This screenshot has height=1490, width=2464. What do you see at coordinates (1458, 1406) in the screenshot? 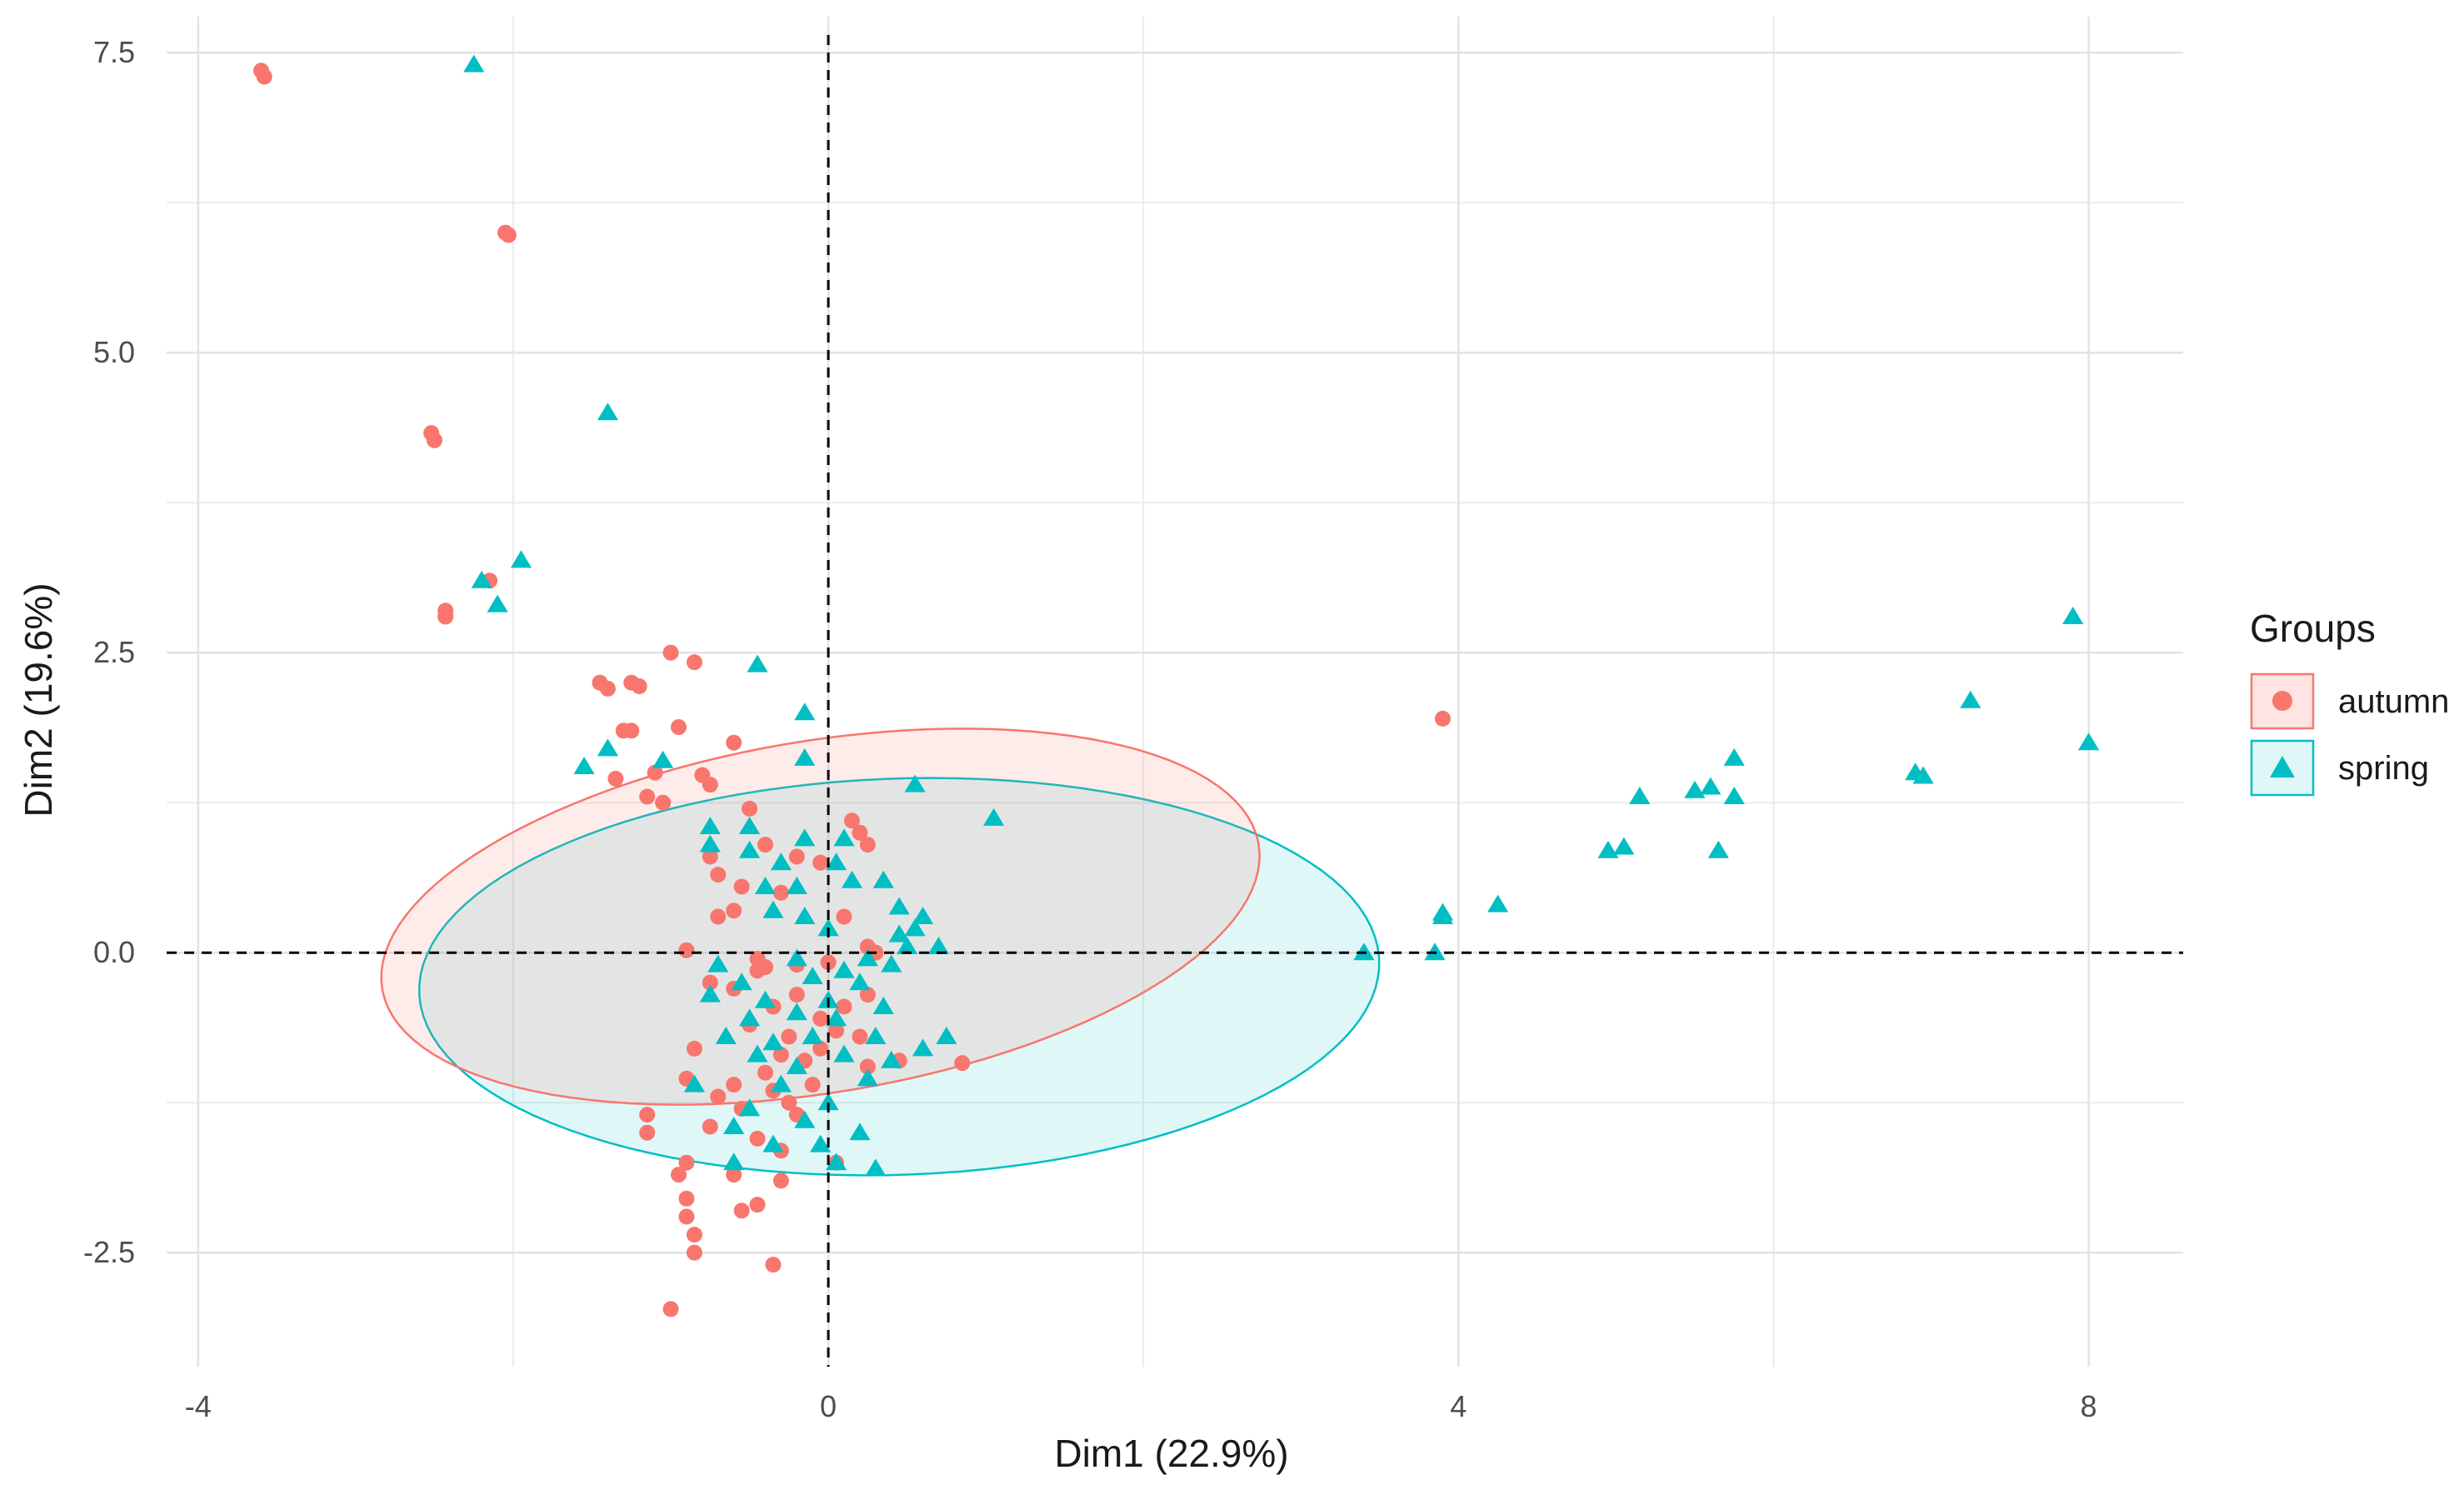
I see `x-tick-label: 4` at bounding box center [1458, 1406].